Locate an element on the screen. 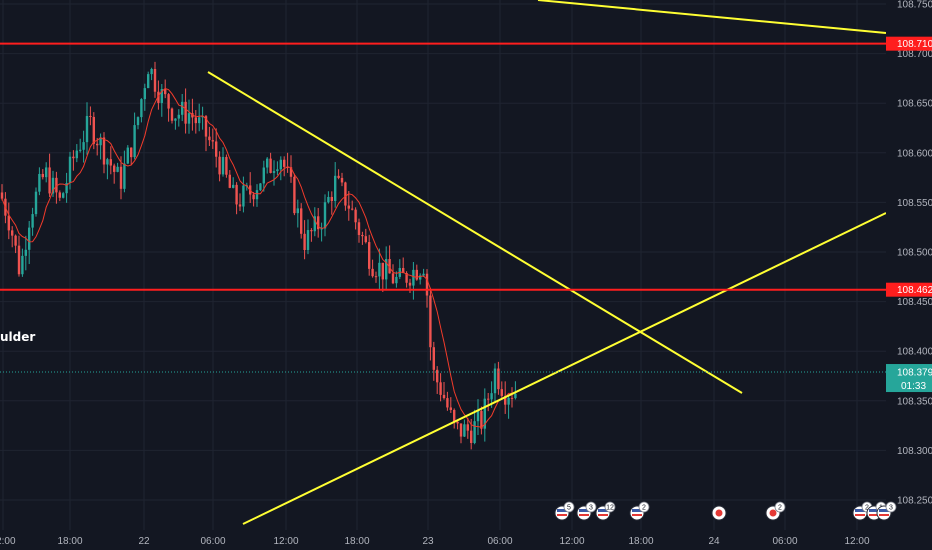 This screenshot has width=932, height=550. level-label-box is located at coordinates (909, 289).